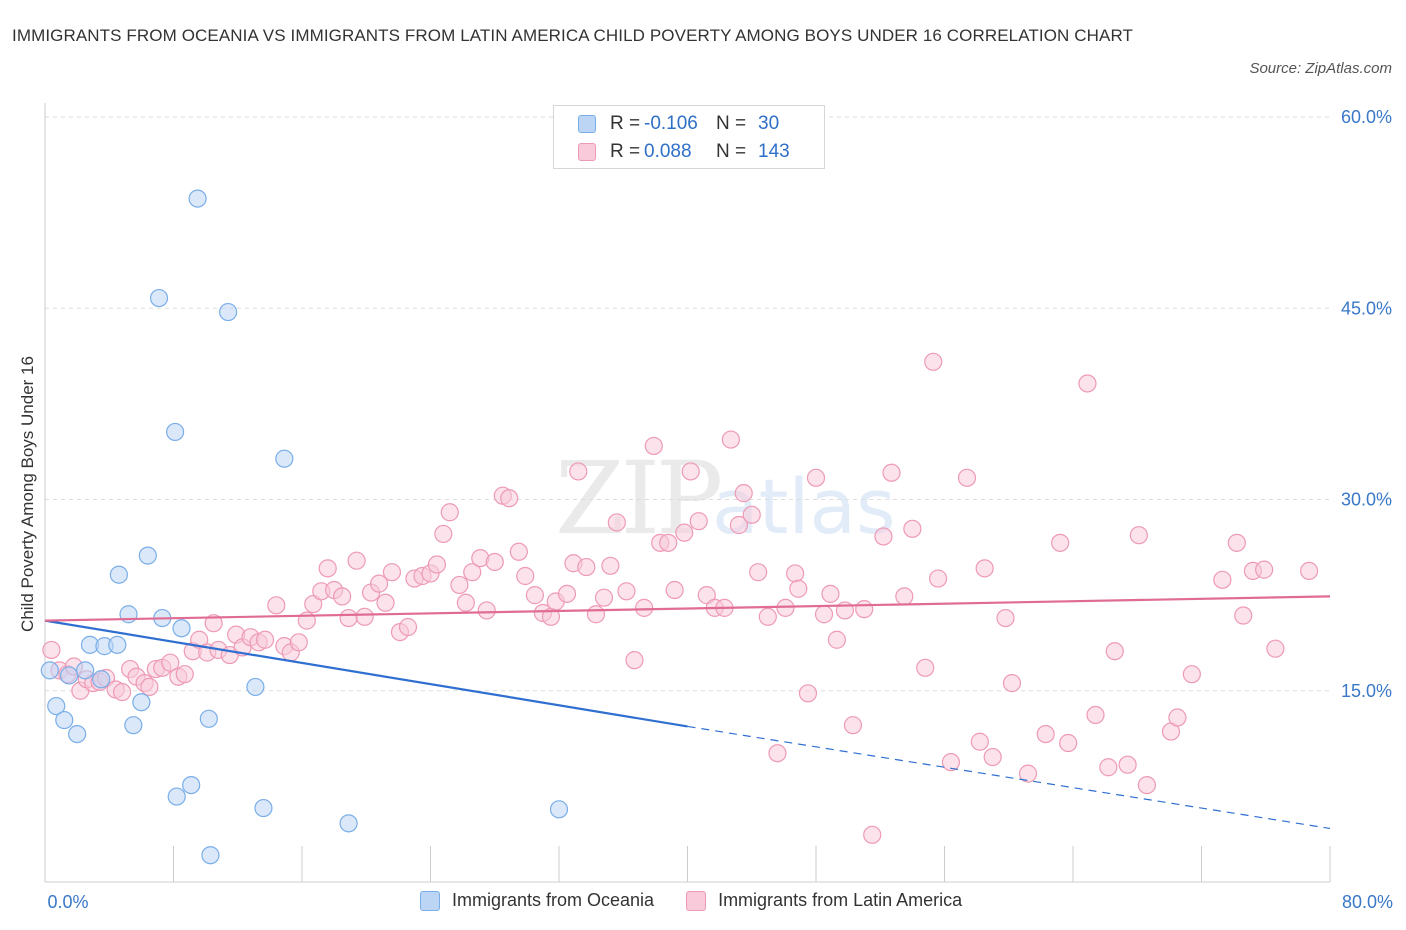  Describe the element at coordinates (668, 151) in the screenshot. I see `r-value-latin-america: 0.088` at that location.